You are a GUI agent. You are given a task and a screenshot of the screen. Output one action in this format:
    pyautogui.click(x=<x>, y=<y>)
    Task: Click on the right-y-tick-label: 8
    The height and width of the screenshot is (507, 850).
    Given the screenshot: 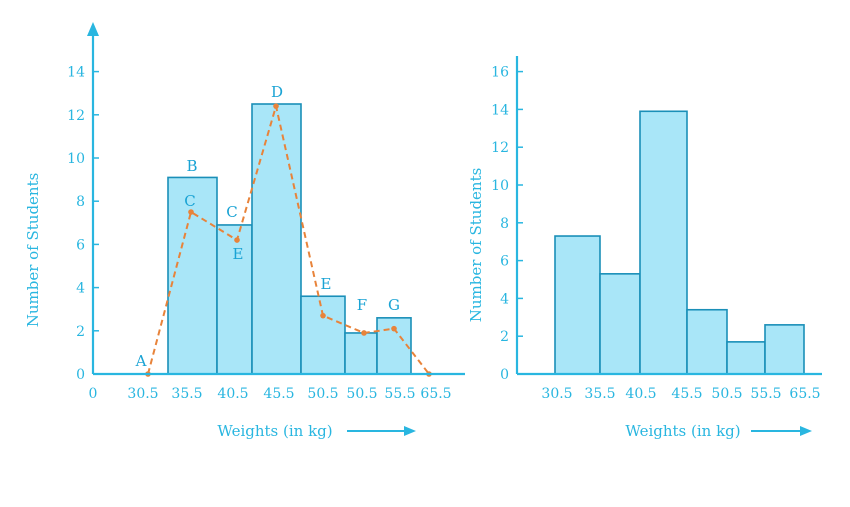 What is the action you would take?
    pyautogui.click(x=504, y=224)
    